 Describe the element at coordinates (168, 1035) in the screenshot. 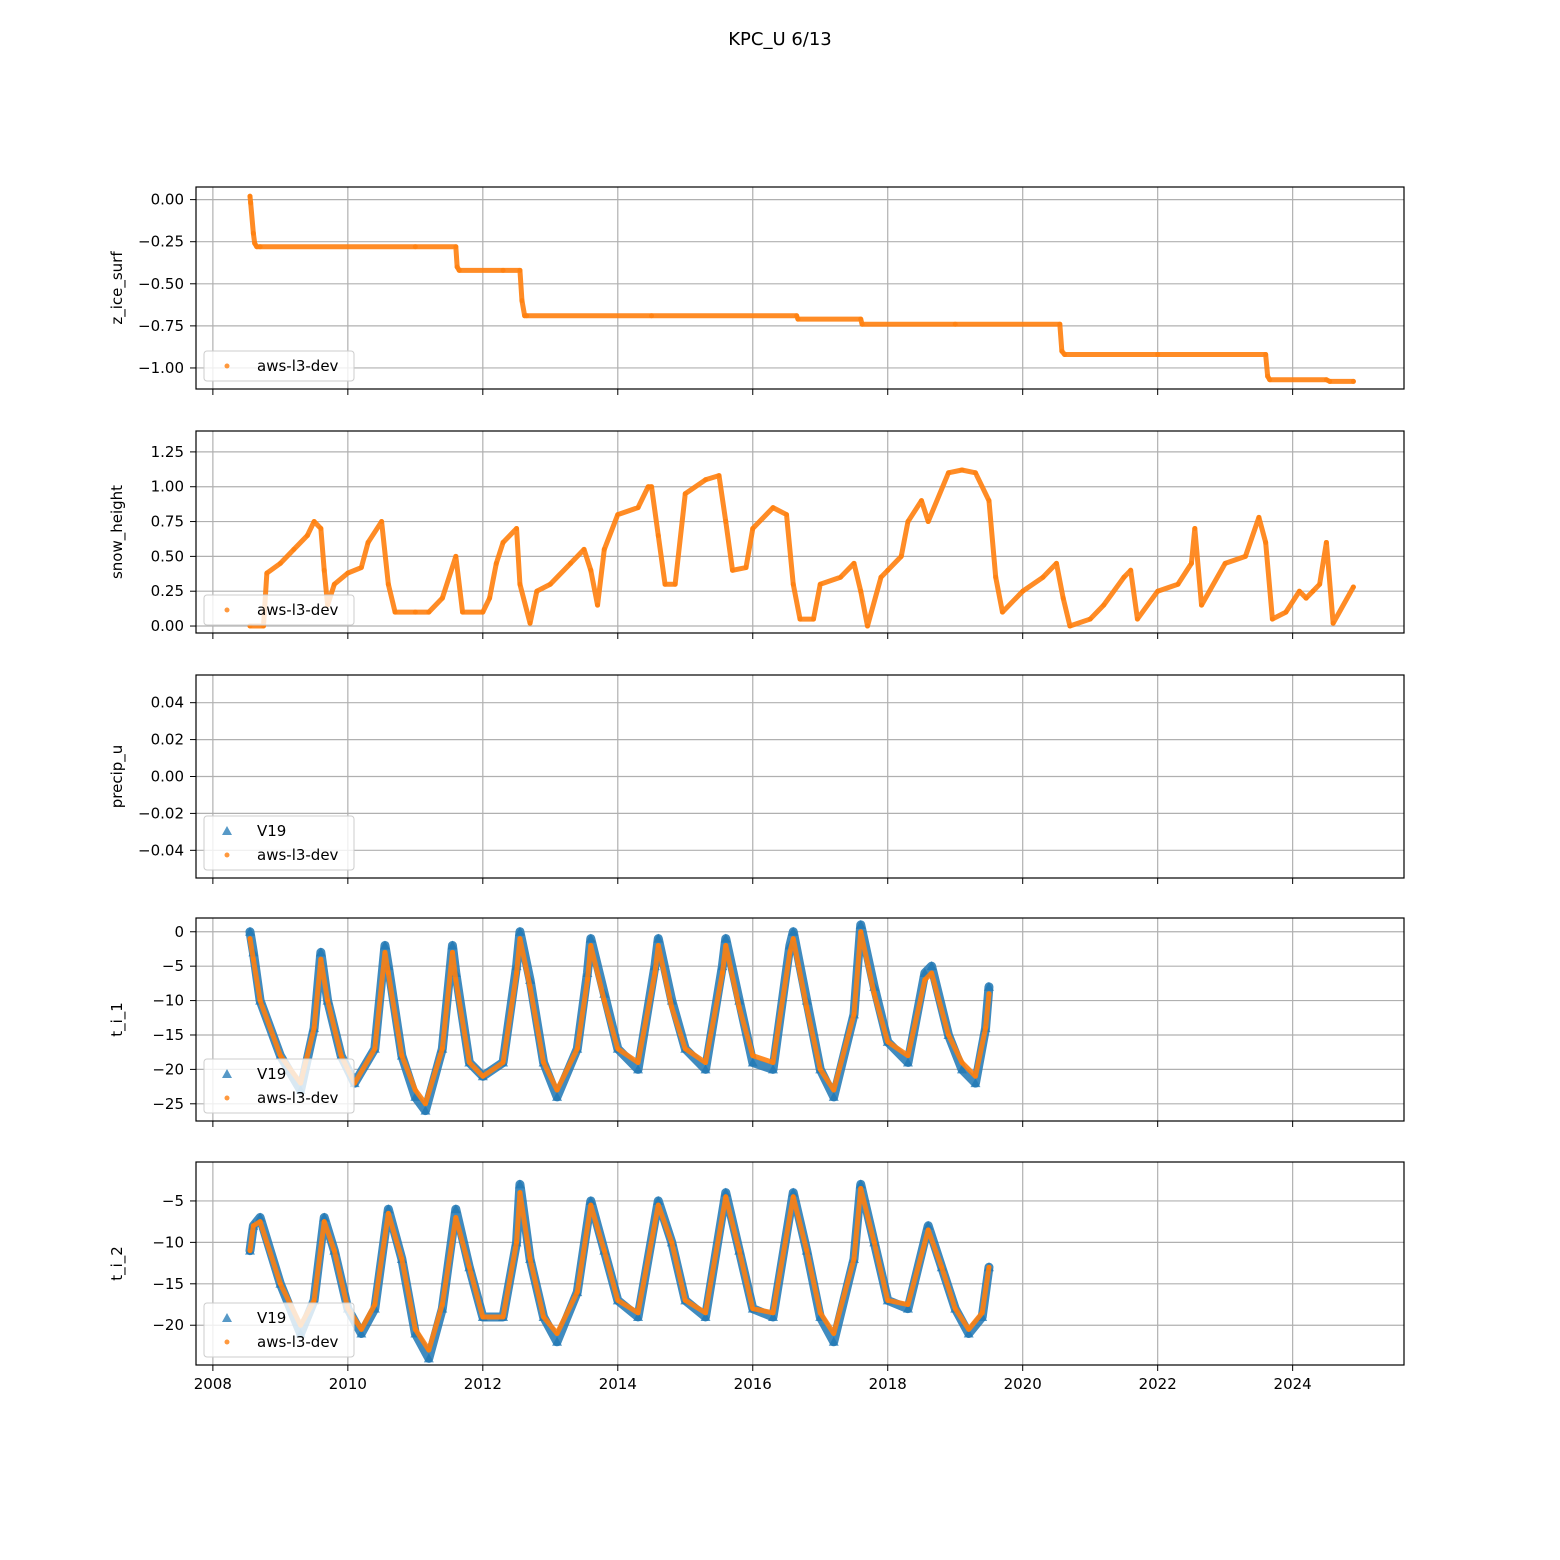

I see `y-tick-label: −15` at that location.